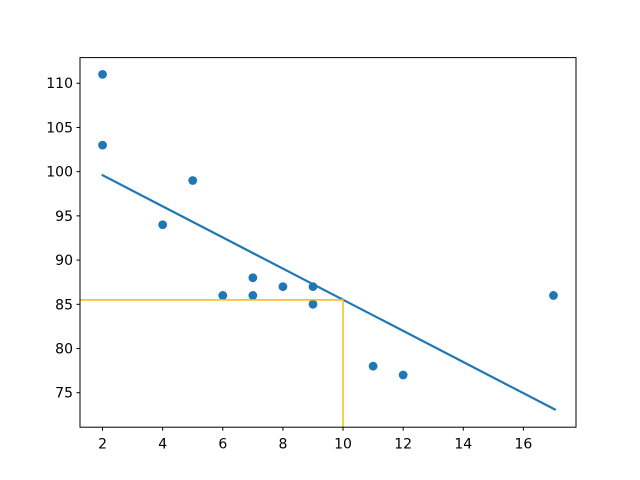  What do you see at coordinates (463, 445) in the screenshot?
I see `x-tick-label: 14` at bounding box center [463, 445].